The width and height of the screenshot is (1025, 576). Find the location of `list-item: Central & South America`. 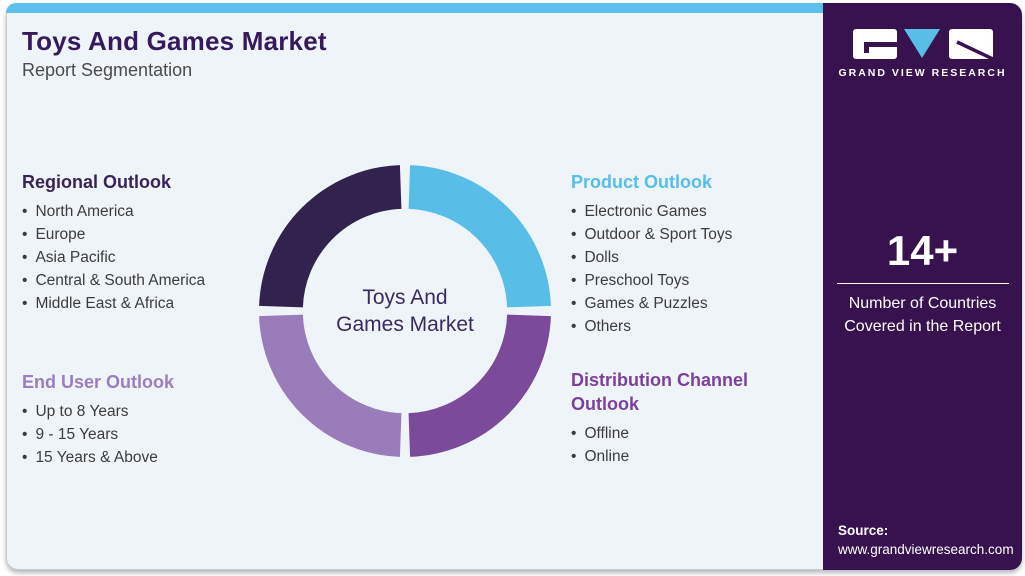

list-item: Central & South America is located at coordinates (137, 280).